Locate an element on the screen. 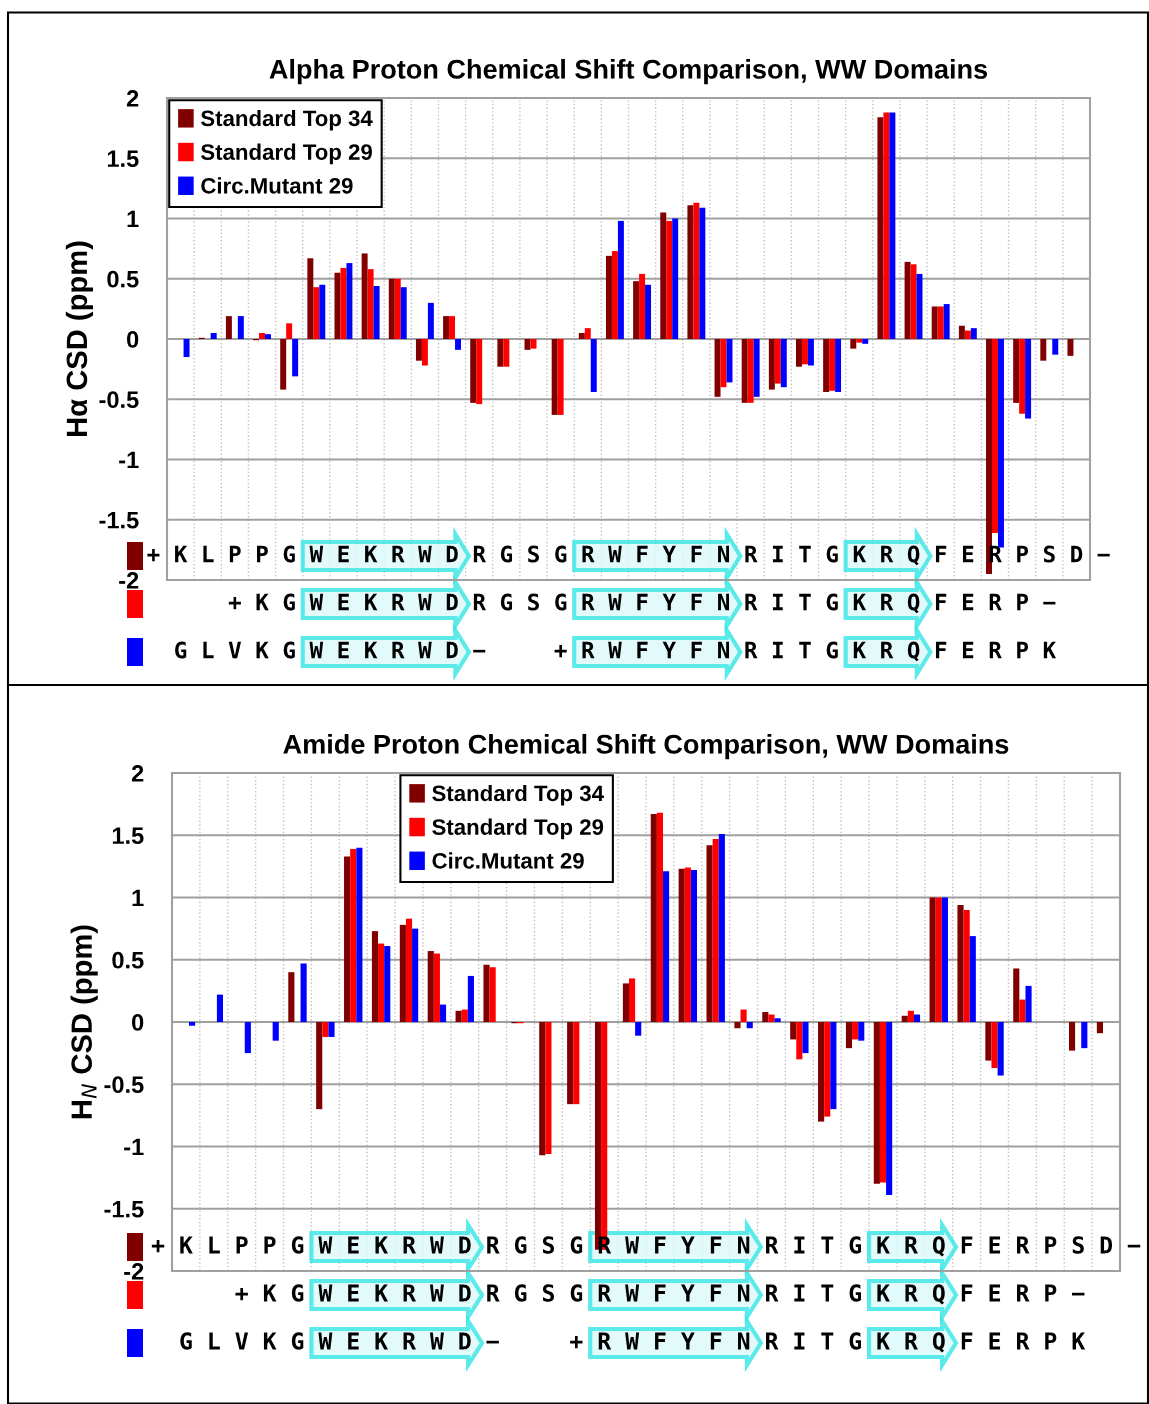 This screenshot has height=1404, width=1149. text: + K G W E K R W D R G S G R W F Y F N R I T G K R Q F E R P − is located at coordinates (660, 1294).